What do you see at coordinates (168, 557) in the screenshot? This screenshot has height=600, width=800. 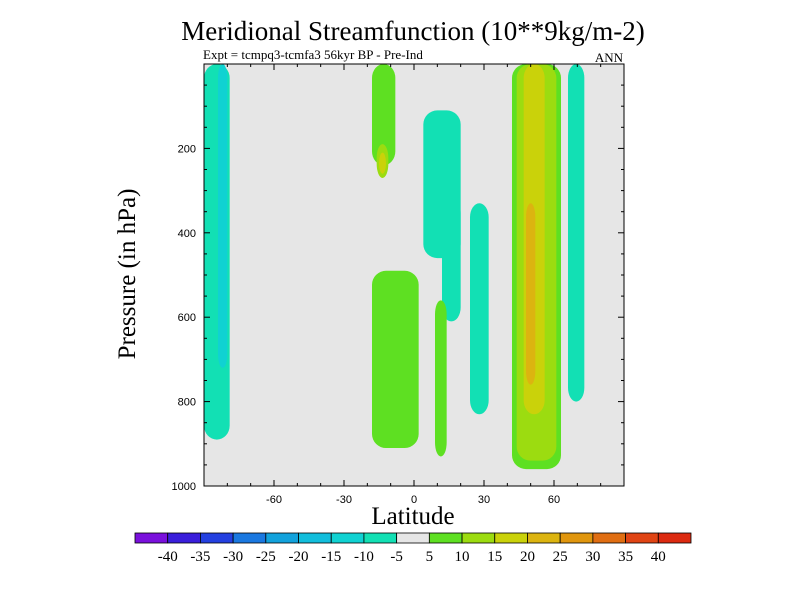 I see `colorbar-label: -40` at bounding box center [168, 557].